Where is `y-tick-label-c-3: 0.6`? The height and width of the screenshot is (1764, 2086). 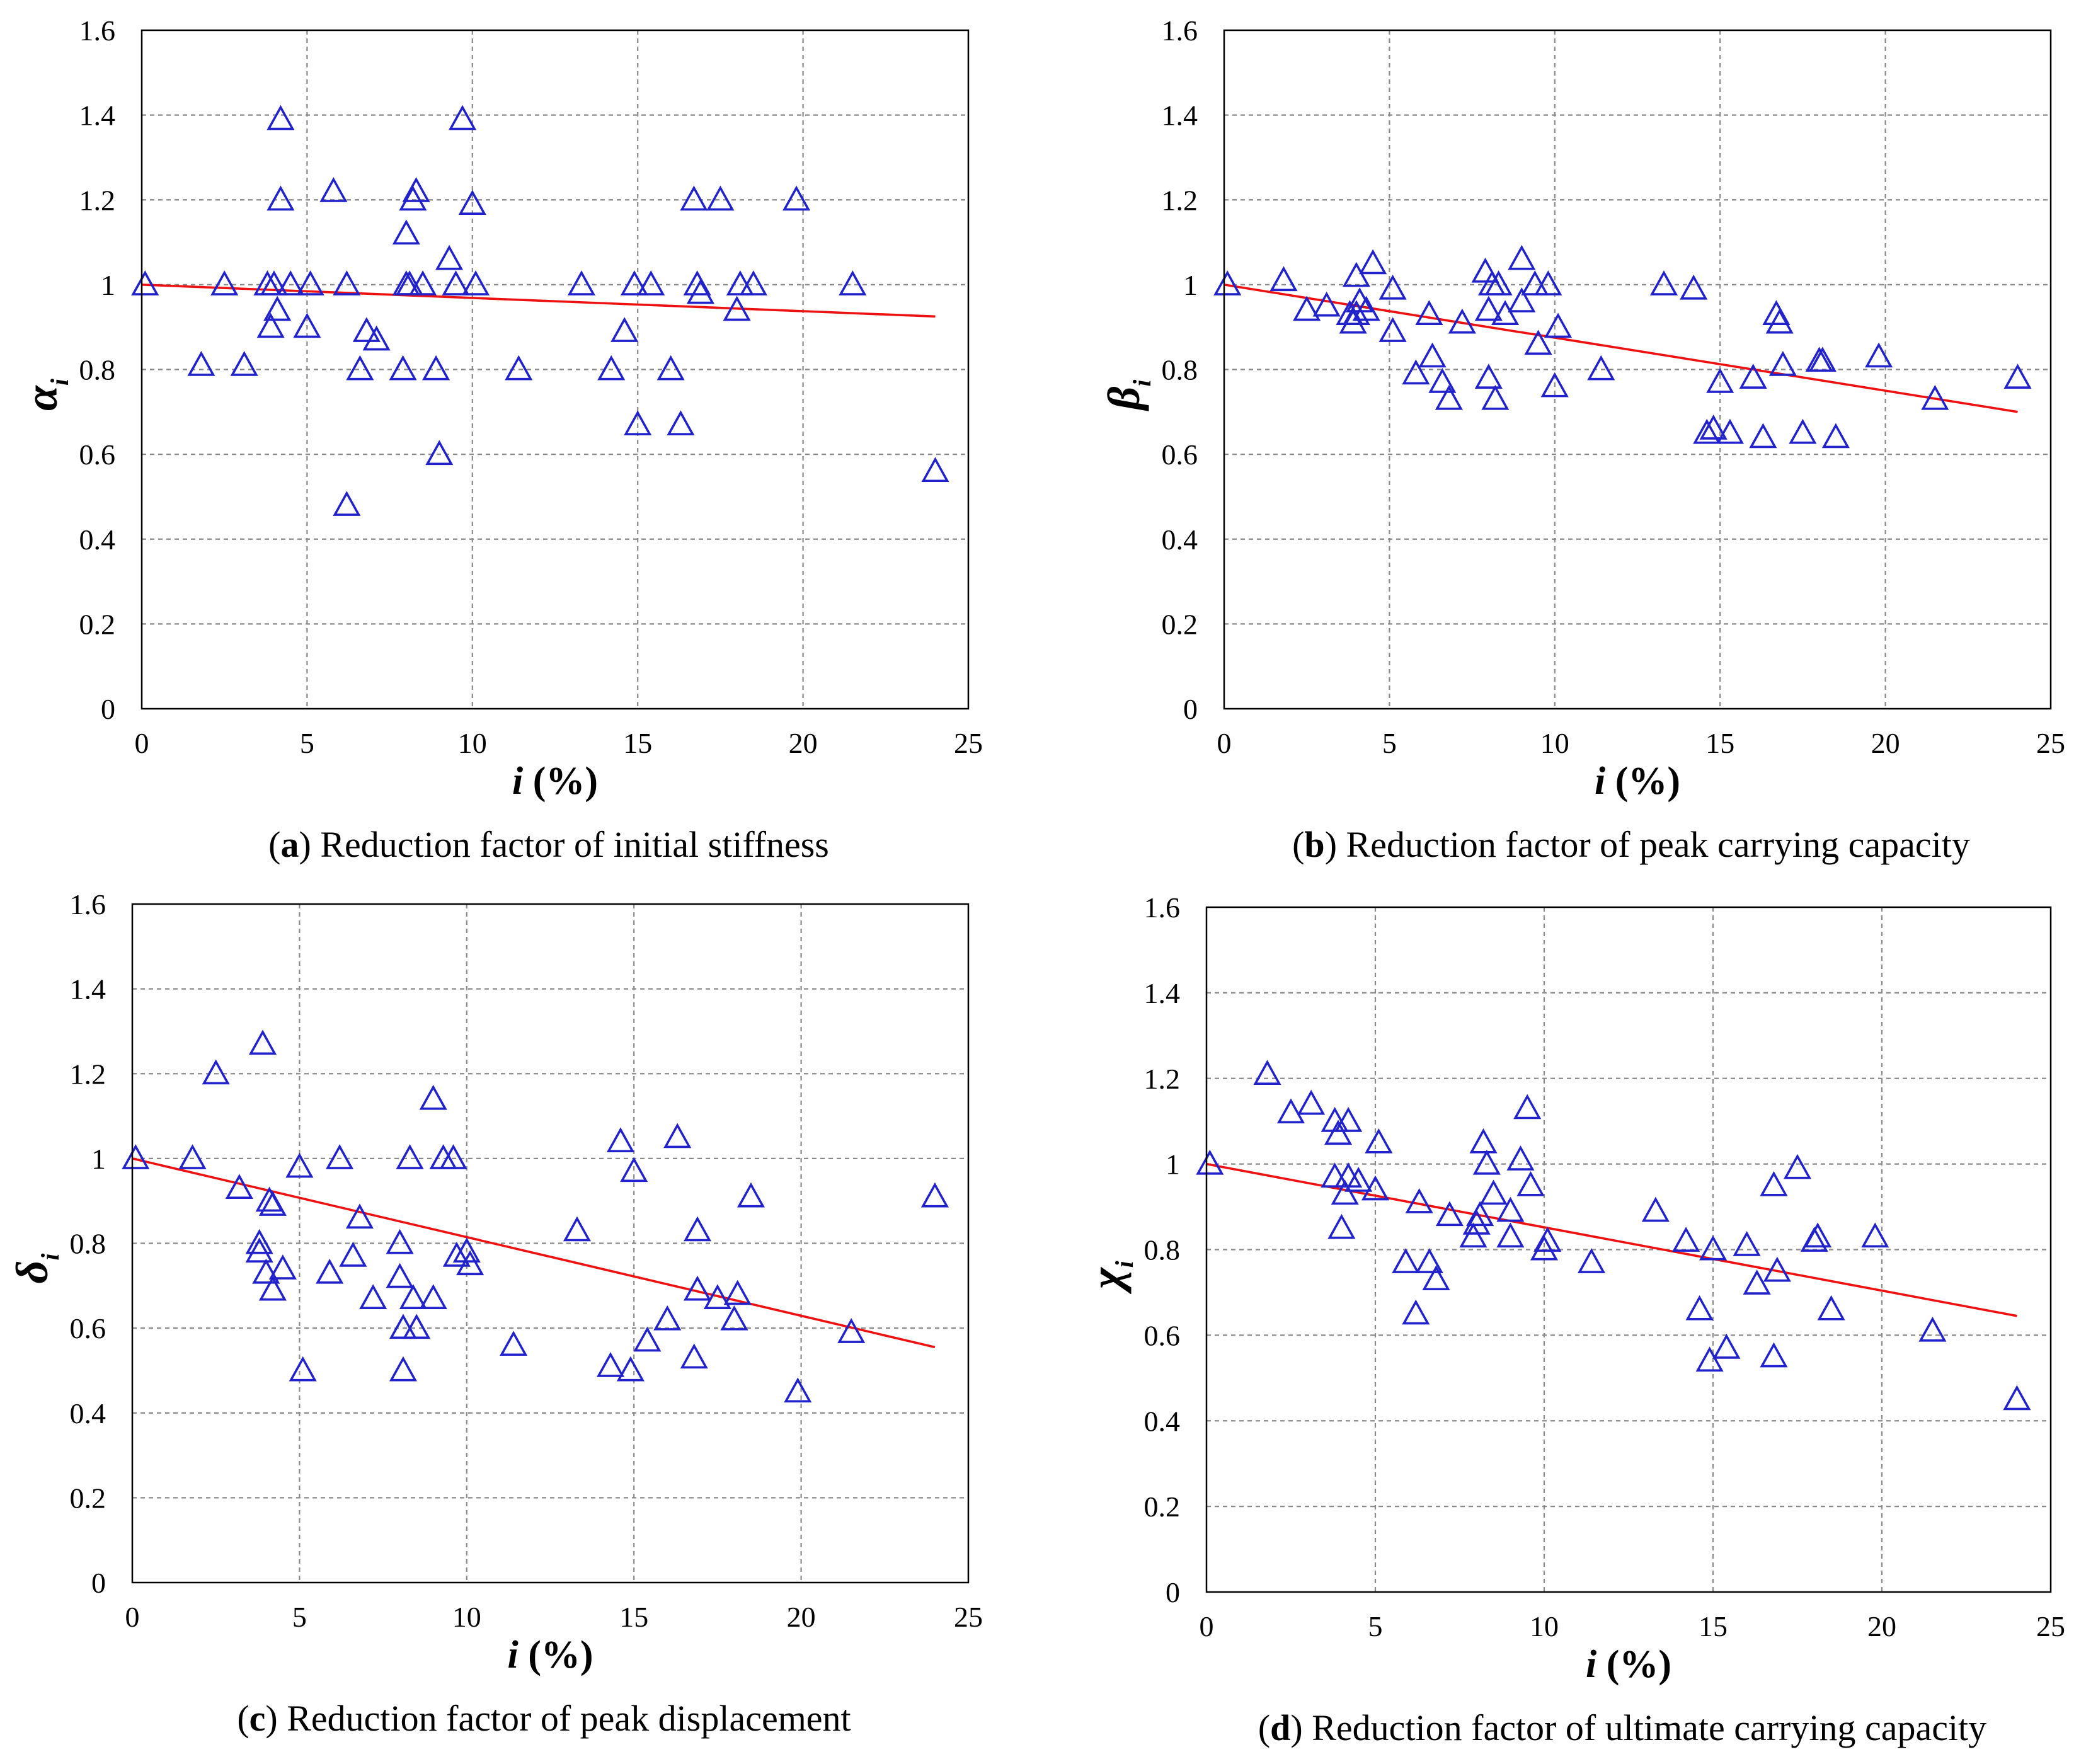
y-tick-label-c-3: 0.6 is located at coordinates (88, 1328).